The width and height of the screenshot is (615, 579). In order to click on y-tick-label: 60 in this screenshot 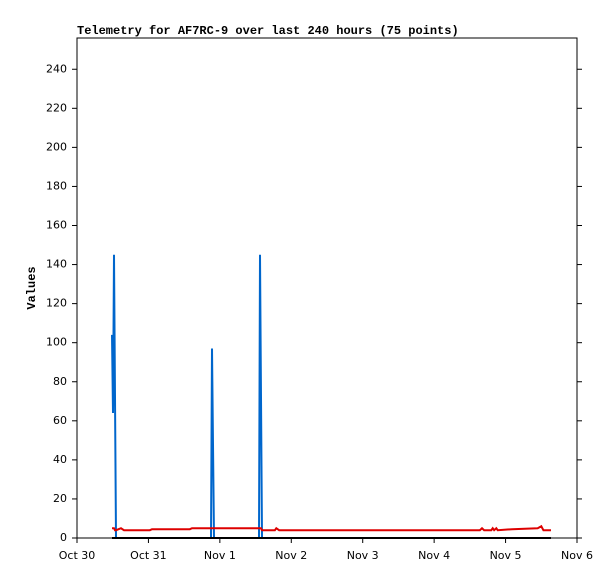, I will do `click(60, 420)`.